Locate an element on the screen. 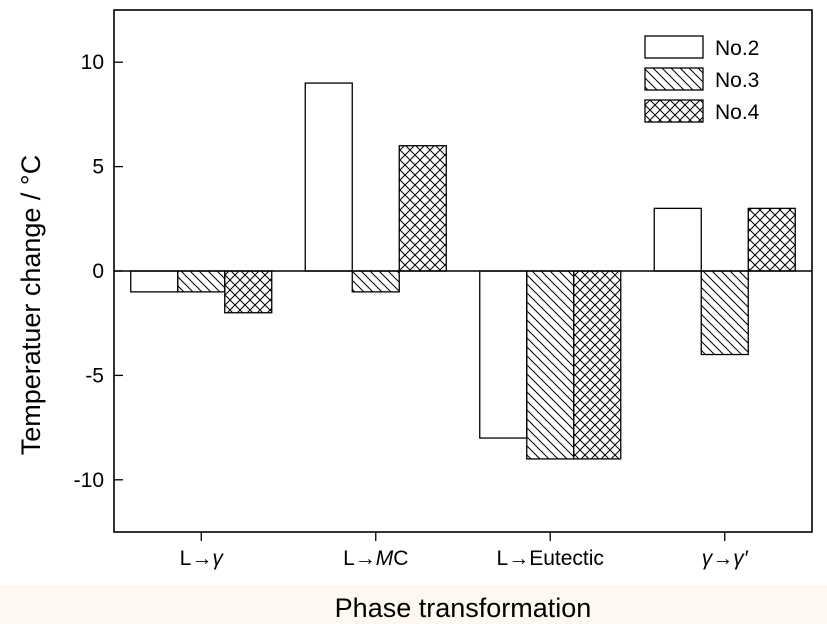 The height and width of the screenshot is (624, 827). bar-no3-cat2 is located at coordinates (375, 281).